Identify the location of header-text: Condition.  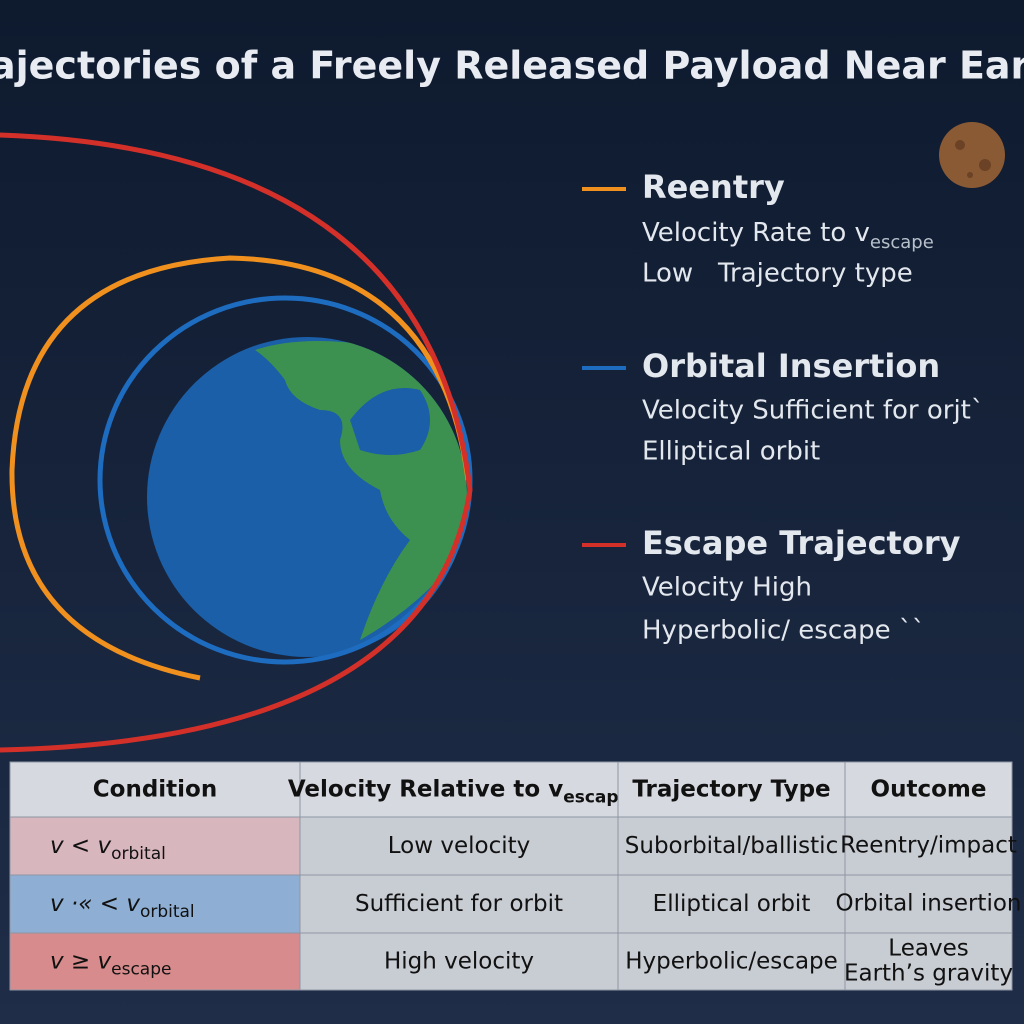
(155, 789).